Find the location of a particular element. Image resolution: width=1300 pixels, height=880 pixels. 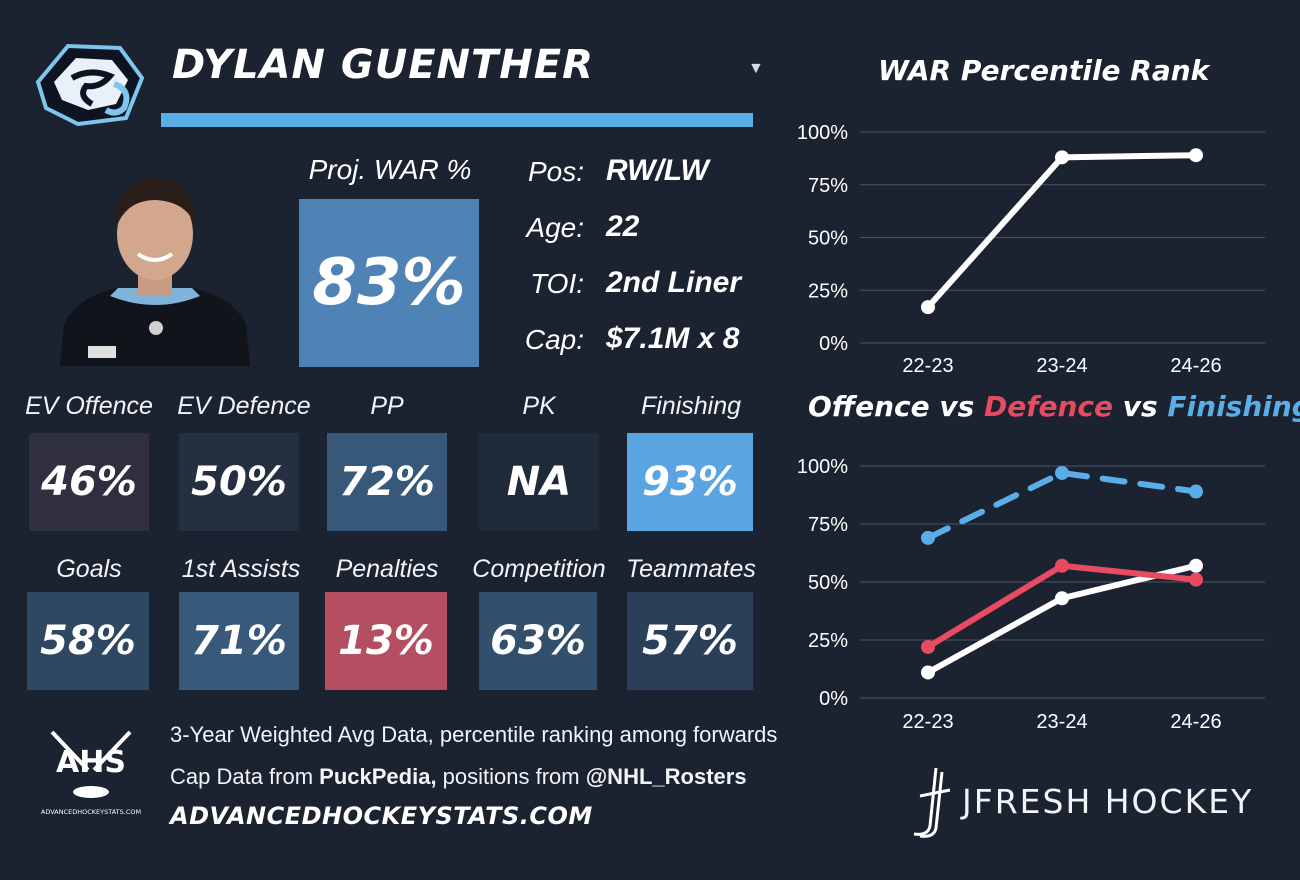

jfresh-logo-icon is located at coordinates (932, 802).